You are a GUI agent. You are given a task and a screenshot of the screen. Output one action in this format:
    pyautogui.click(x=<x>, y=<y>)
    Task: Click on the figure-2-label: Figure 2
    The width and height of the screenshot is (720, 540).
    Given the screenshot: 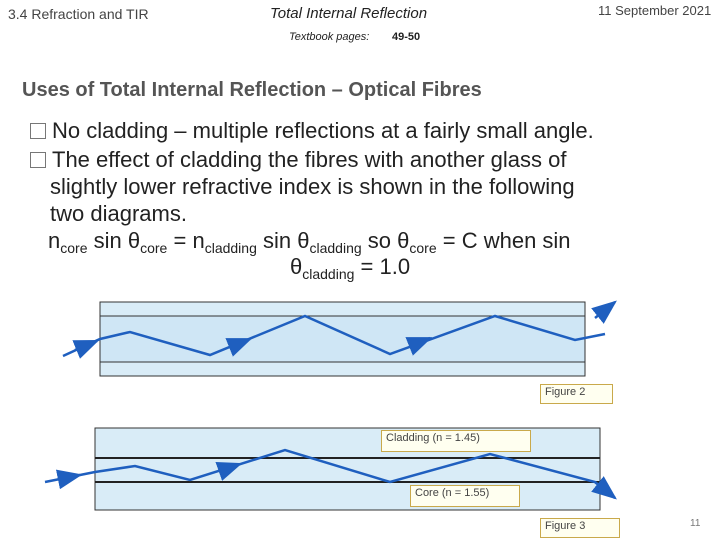 What is the action you would take?
    pyautogui.click(x=576, y=394)
    